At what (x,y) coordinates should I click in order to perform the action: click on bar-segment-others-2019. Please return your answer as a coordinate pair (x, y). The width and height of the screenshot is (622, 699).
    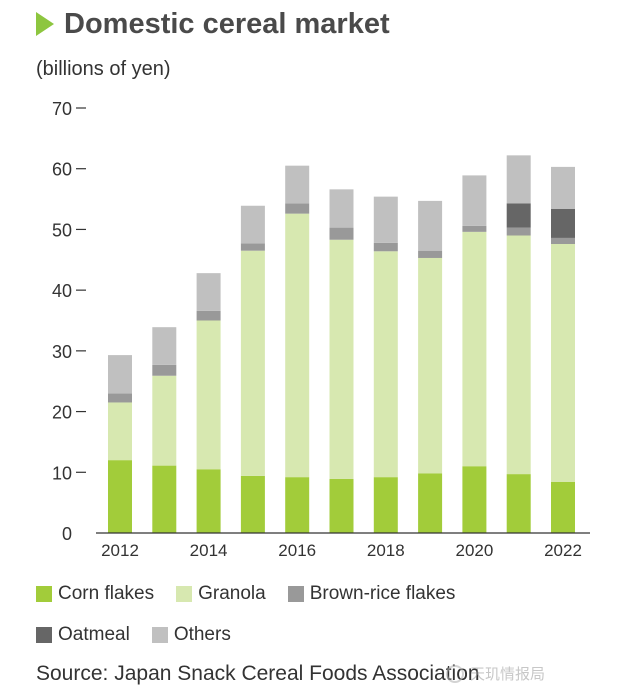
    Looking at the image, I should click on (430, 225).